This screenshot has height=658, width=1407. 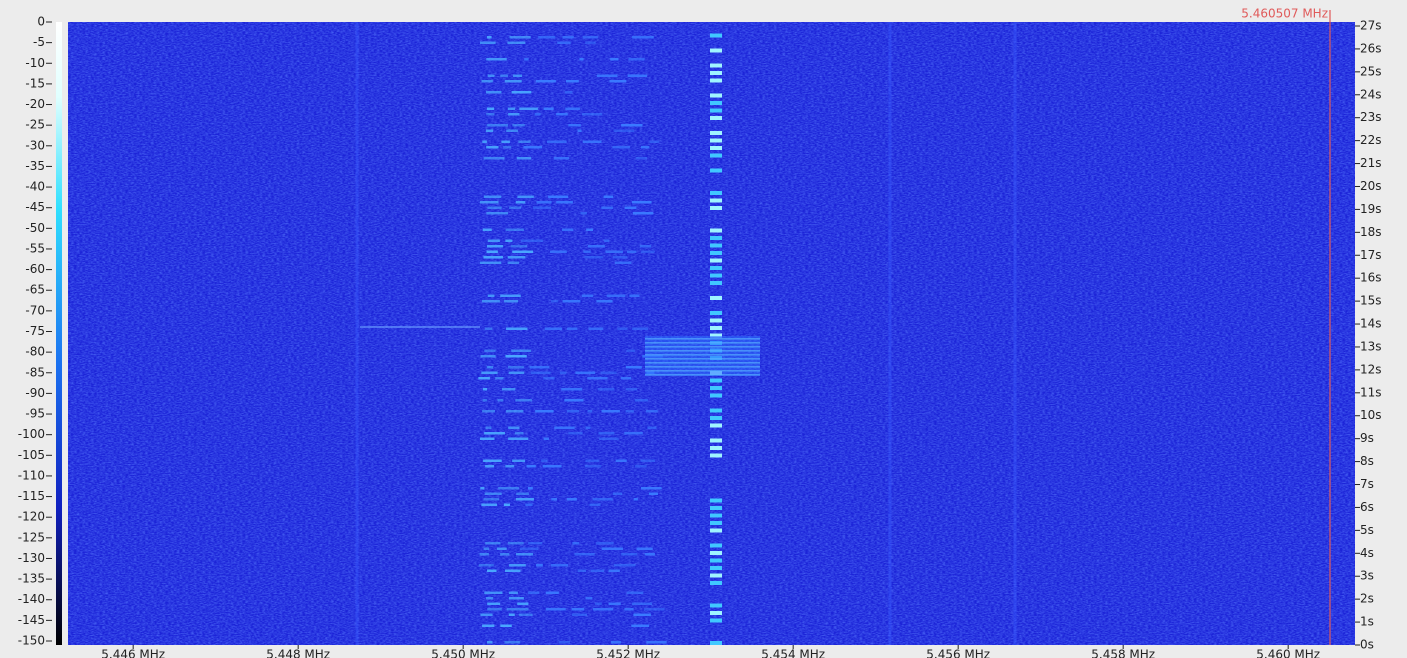 What do you see at coordinates (1371, 392) in the screenshot?
I see `time-tick-label: 11s` at bounding box center [1371, 392].